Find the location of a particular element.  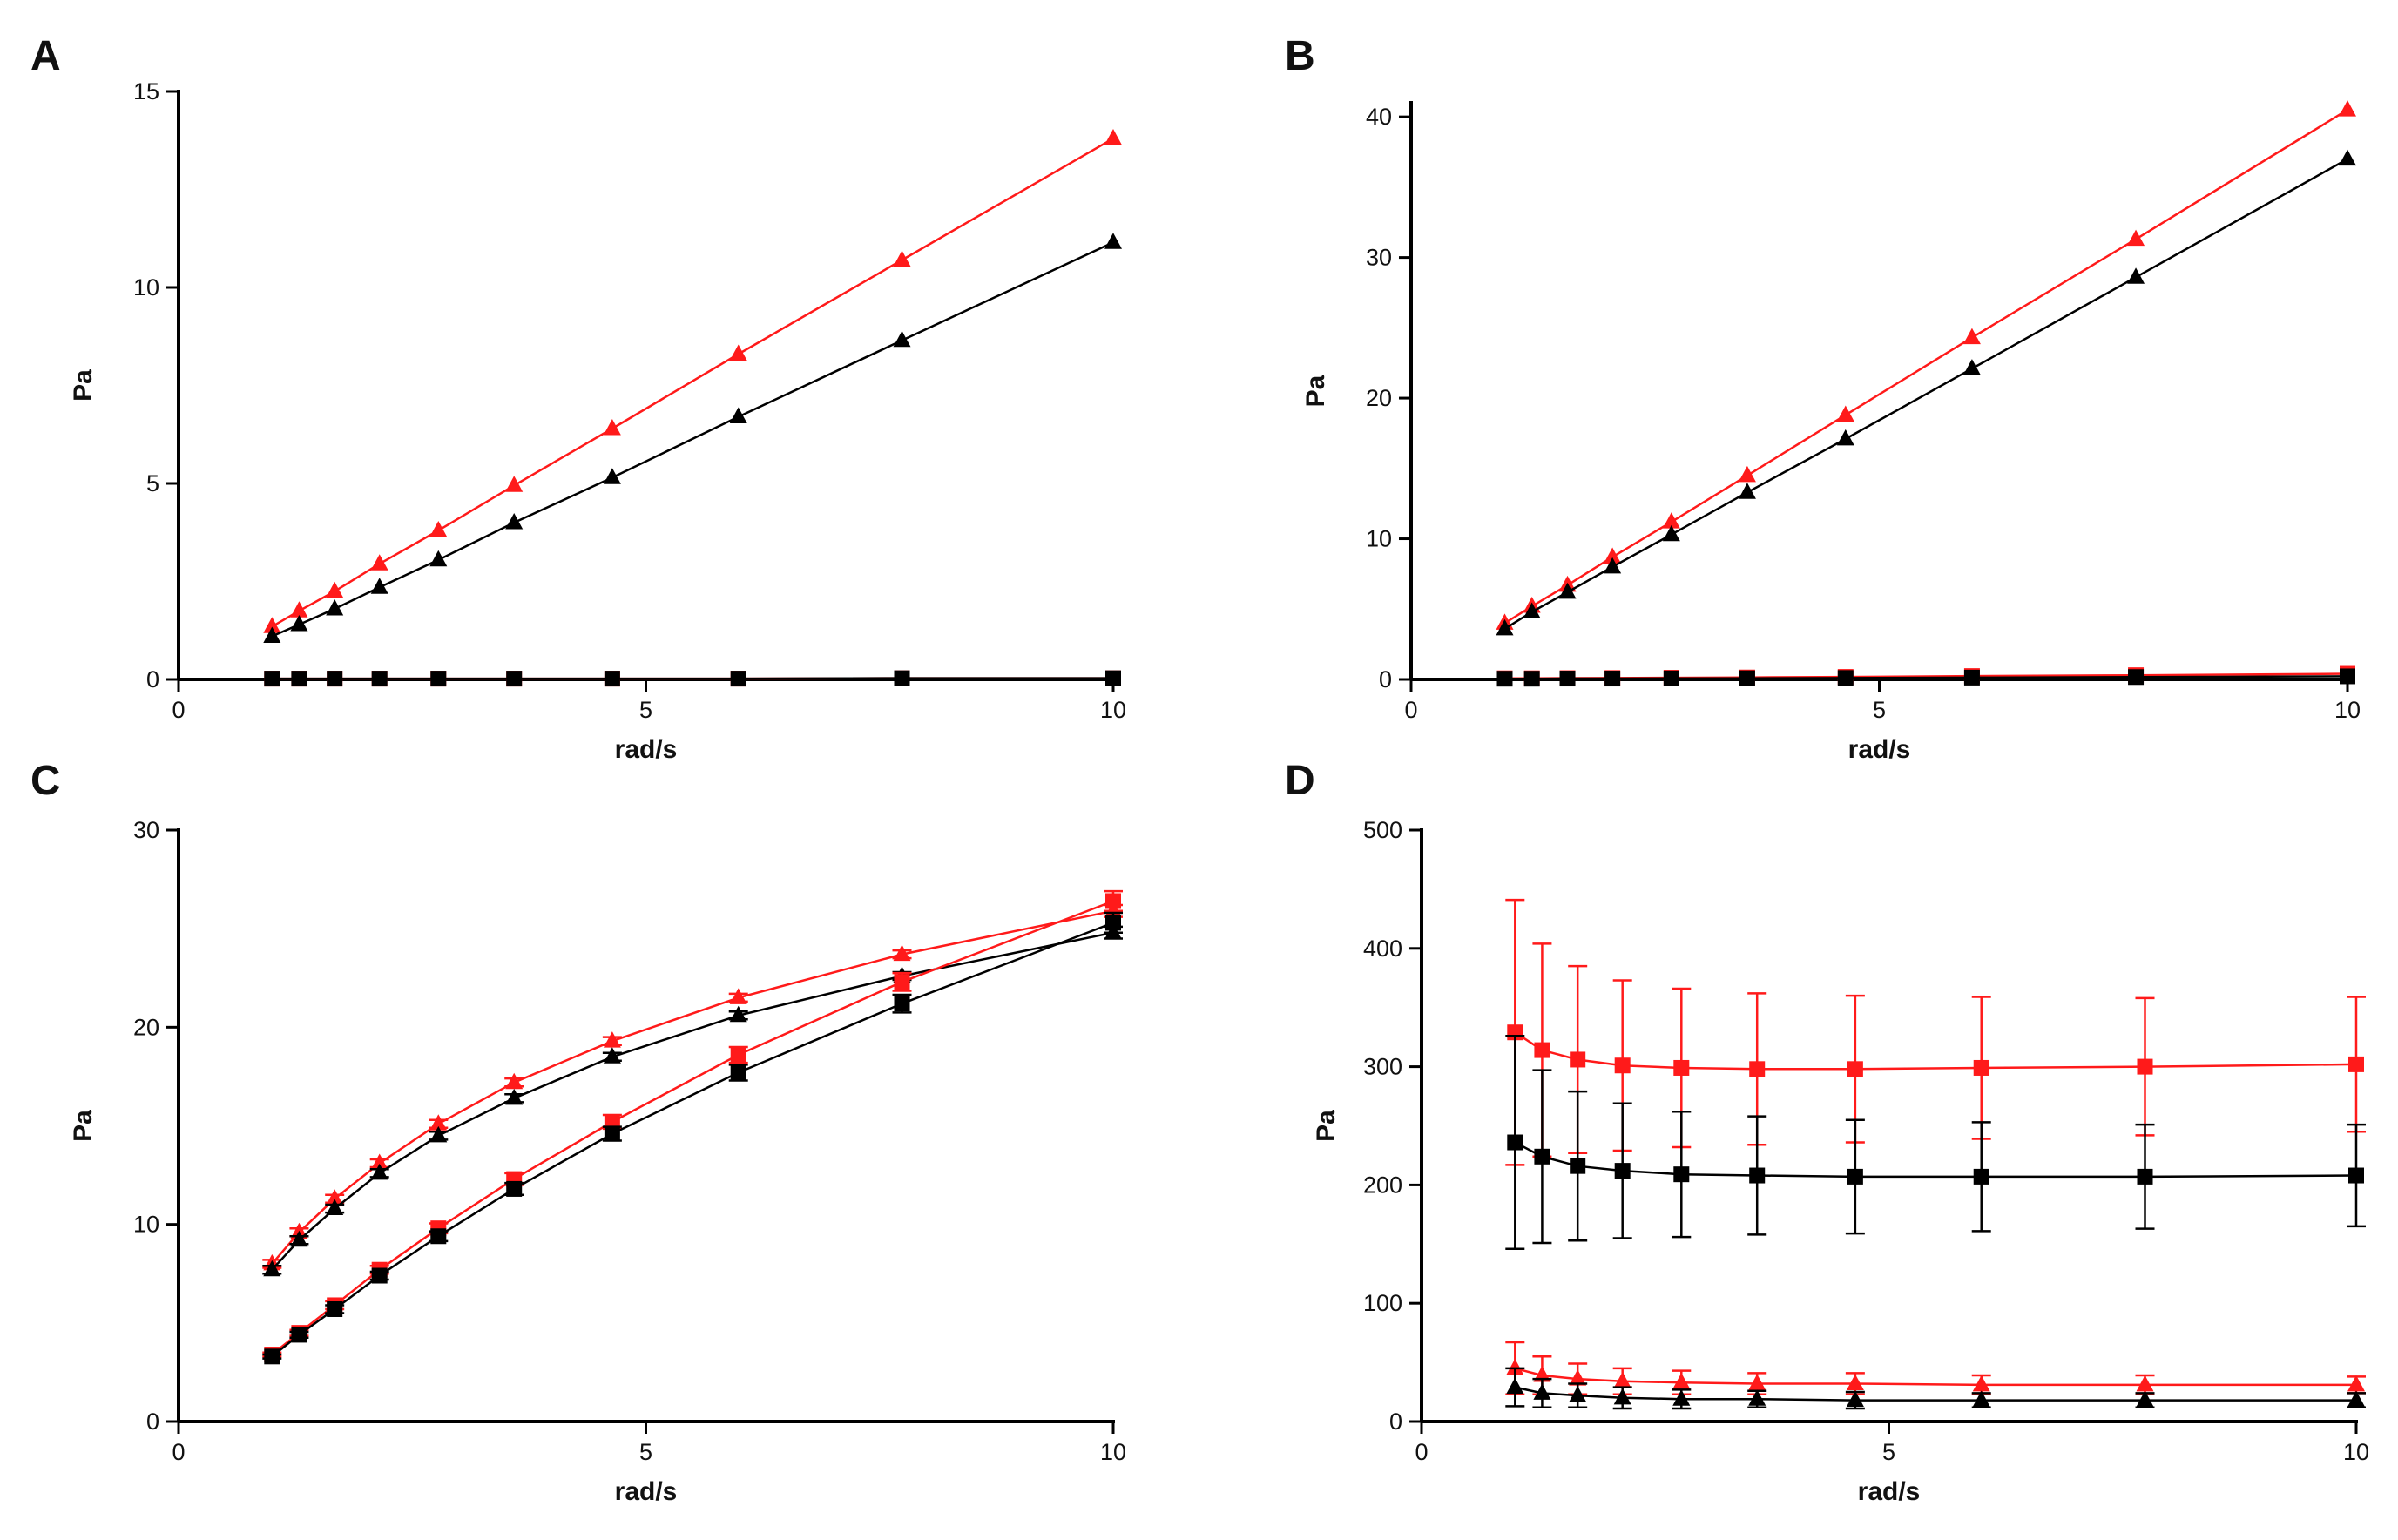

panel-label: C is located at coordinates (45, 781).